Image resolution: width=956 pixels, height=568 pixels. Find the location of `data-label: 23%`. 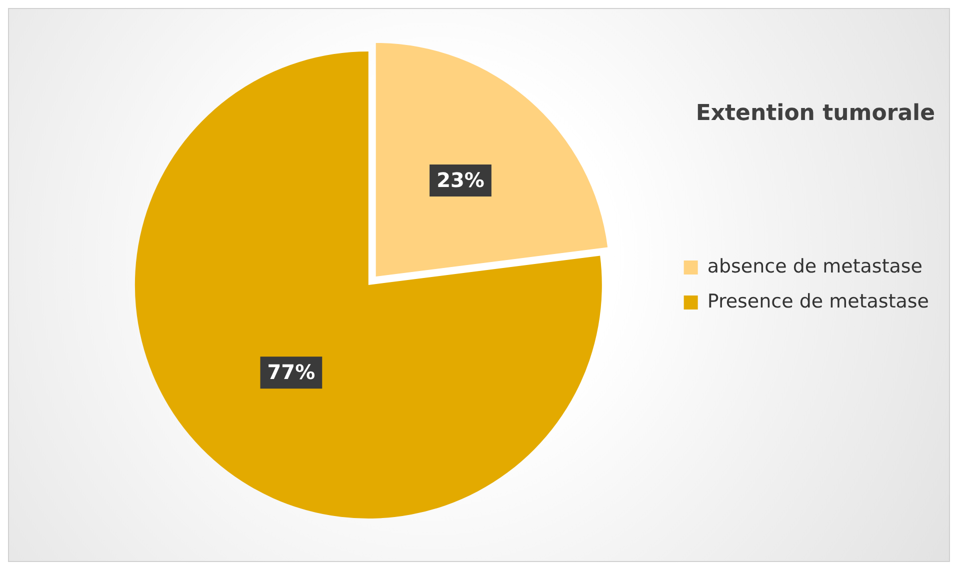

data-label: 23% is located at coordinates (460, 180).